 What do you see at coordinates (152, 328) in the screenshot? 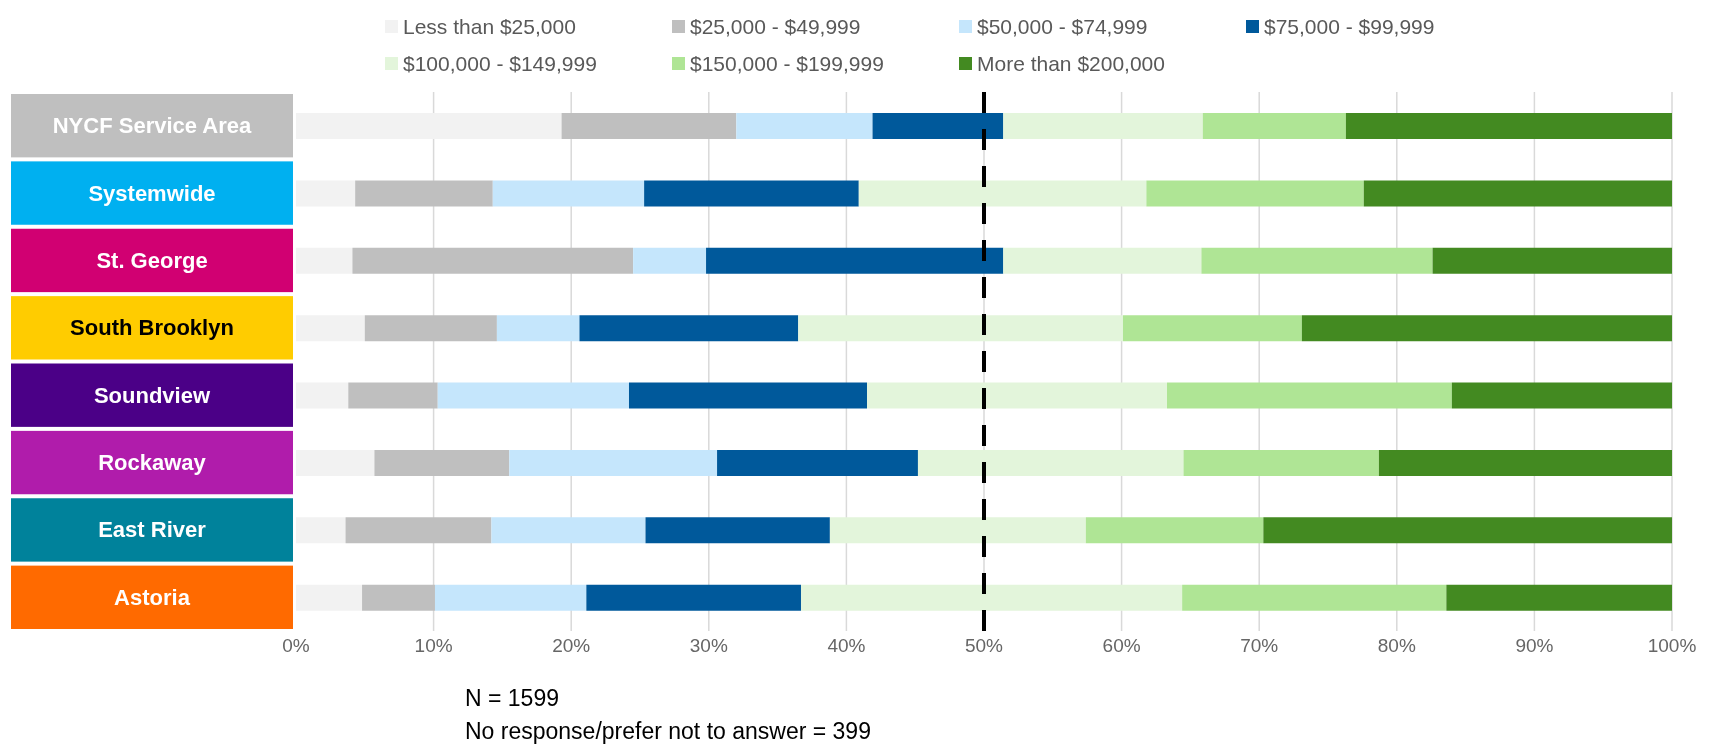
I see `y-tick-label: South Brooklyn` at bounding box center [152, 328].